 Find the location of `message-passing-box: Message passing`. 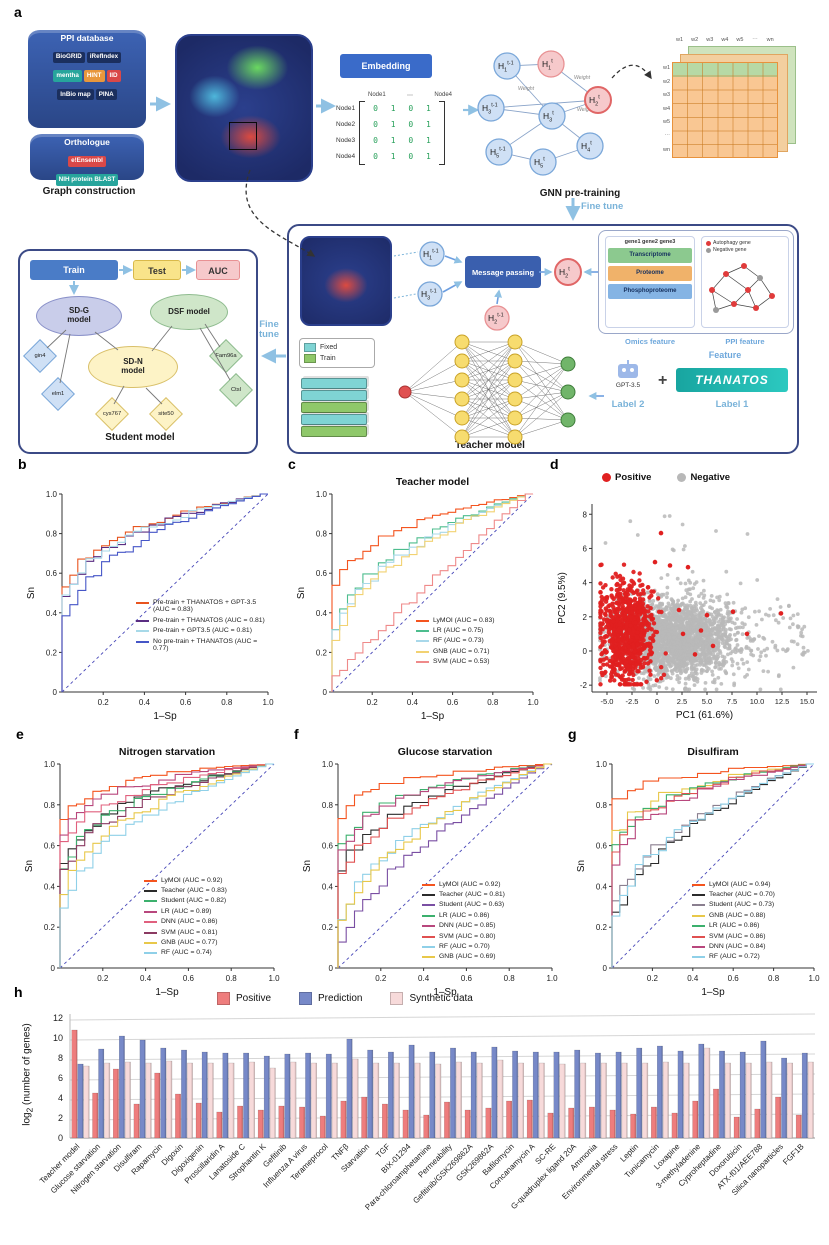

message-passing-box: Message passing is located at coordinates (503, 272).